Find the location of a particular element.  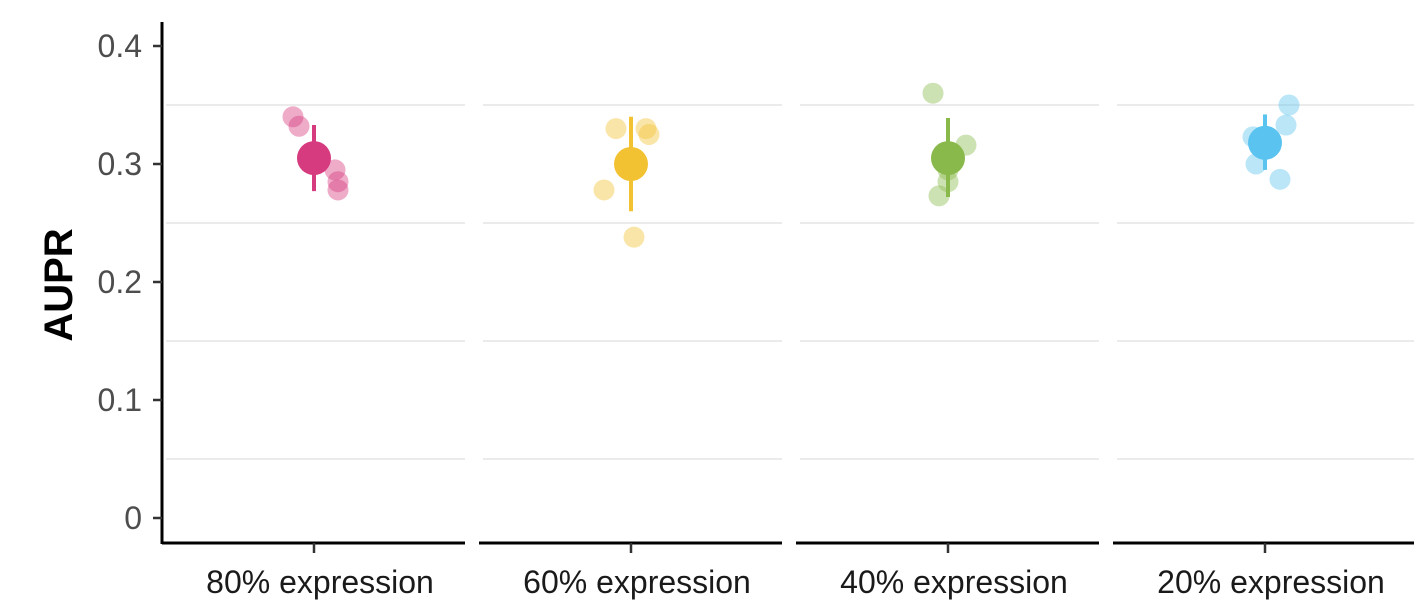

category-label: 60% expression is located at coordinates (637, 582).